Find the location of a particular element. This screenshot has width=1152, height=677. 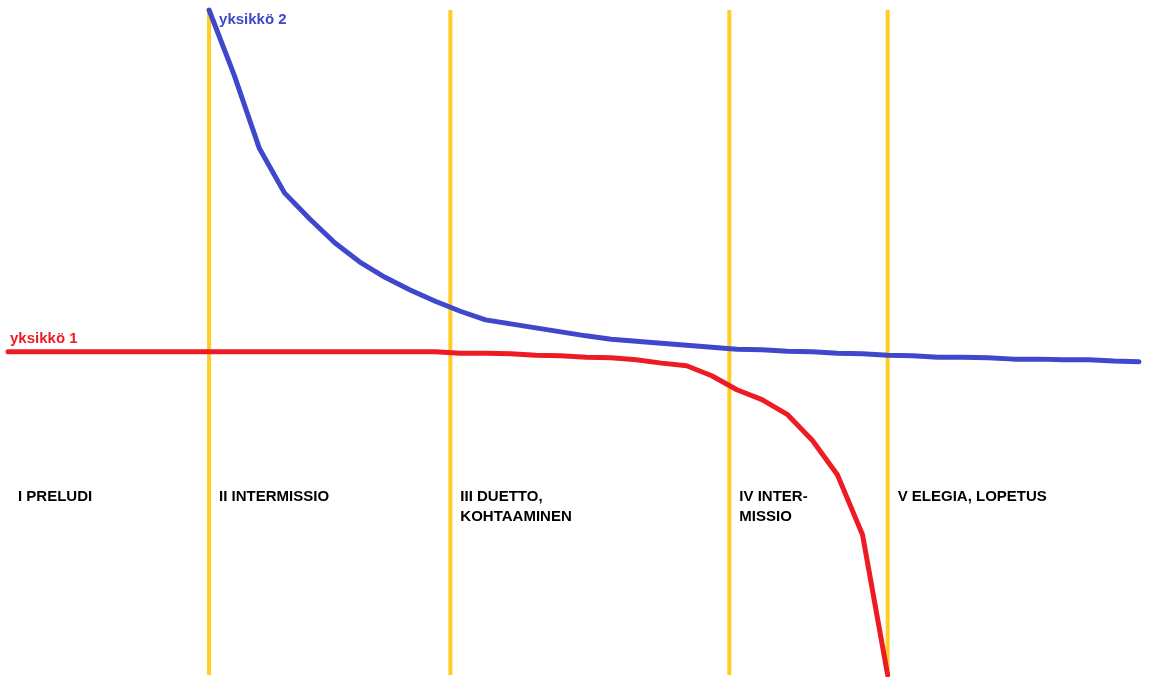

annotation: II INTERMISSIO is located at coordinates (274, 495).